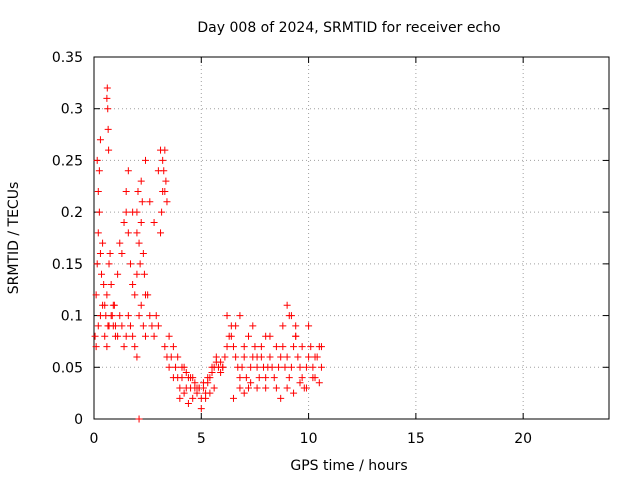  Describe the element at coordinates (72, 110) in the screenshot. I see `y-tick-label: 0.3` at that location.